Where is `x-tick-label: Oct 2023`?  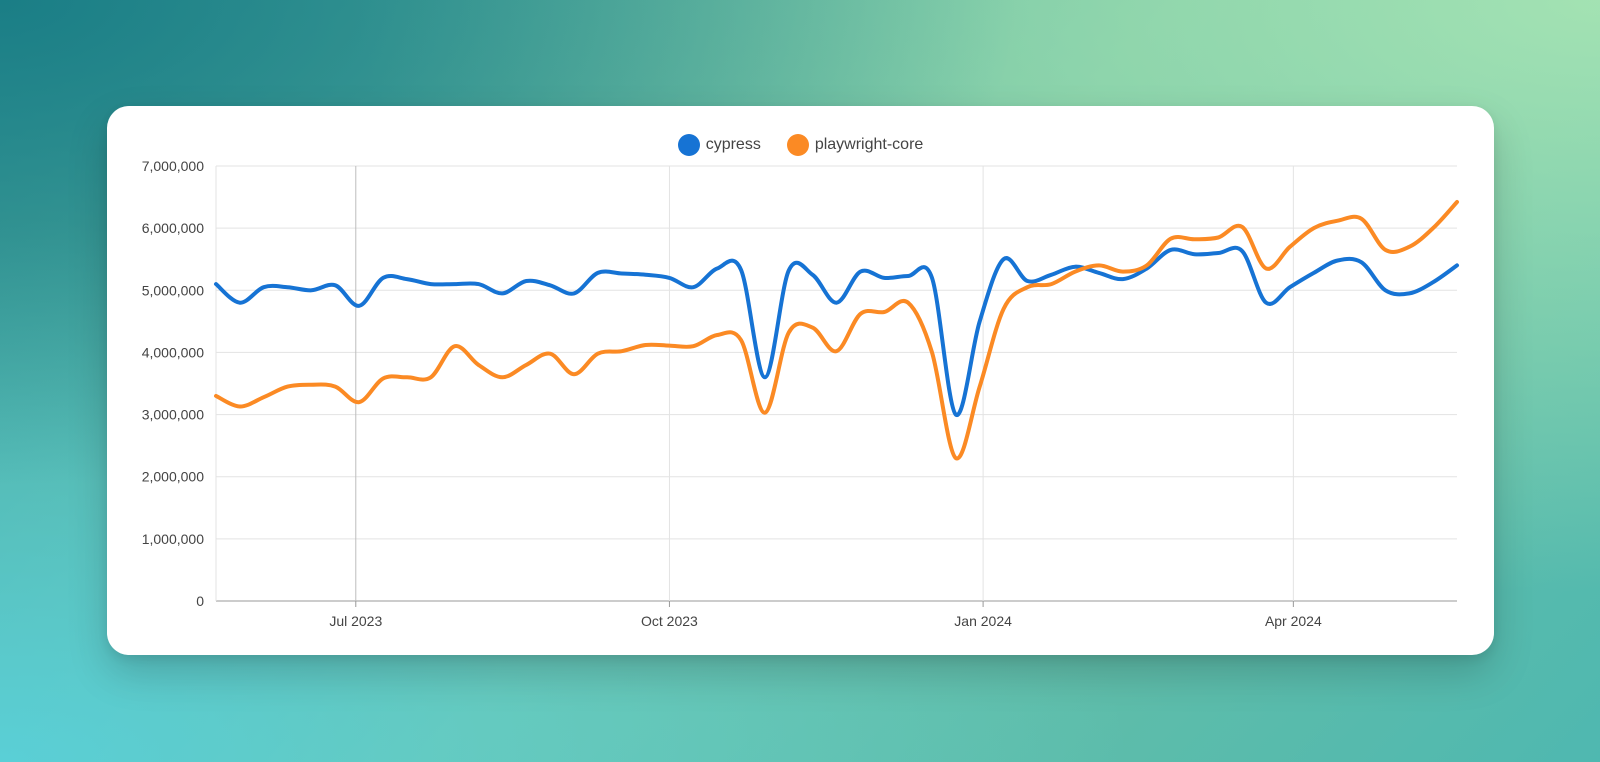 x-tick-label: Oct 2023 is located at coordinates (669, 621).